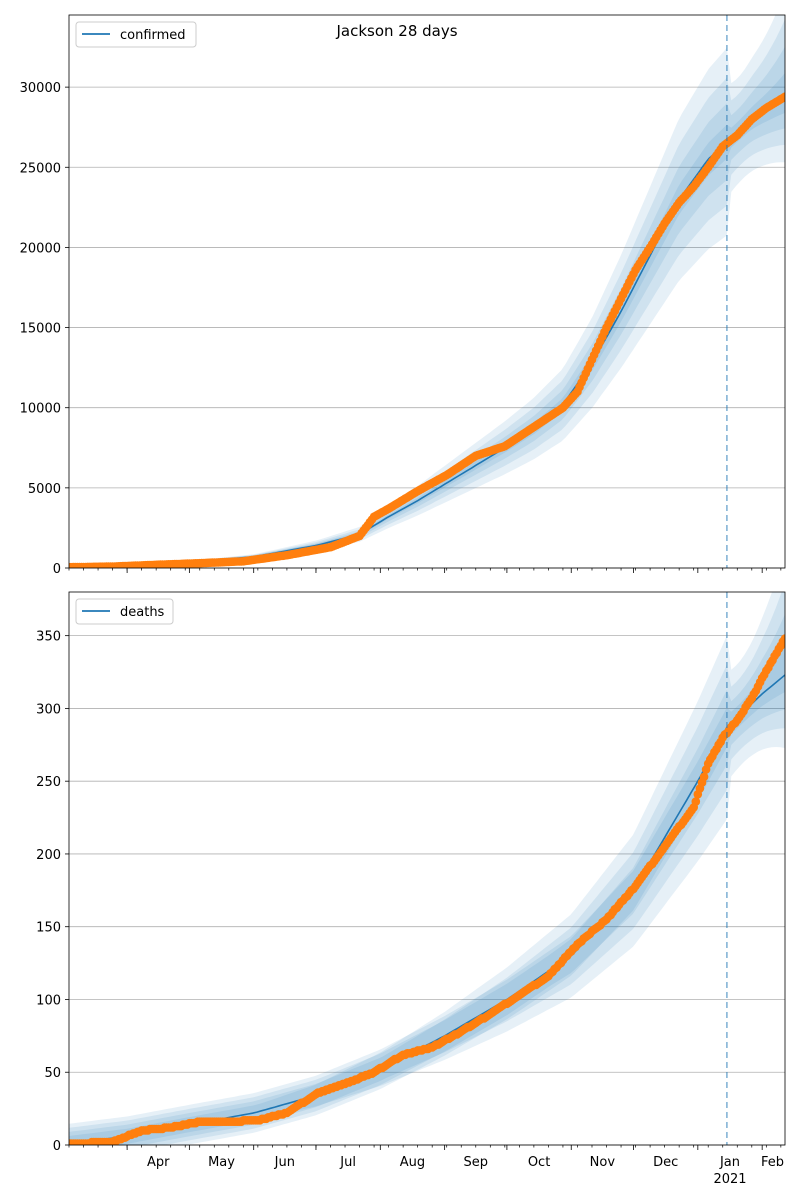 This screenshot has width=800, height=1200. I want to click on legend-label: deaths, so click(142, 612).